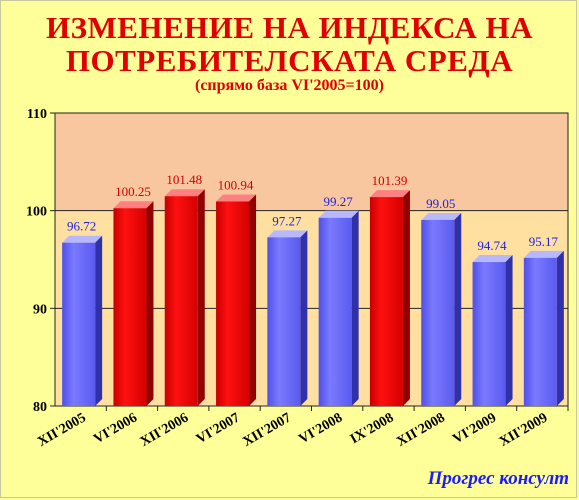  I want to click on x-tick-label: VI'2009, so click(474, 428).